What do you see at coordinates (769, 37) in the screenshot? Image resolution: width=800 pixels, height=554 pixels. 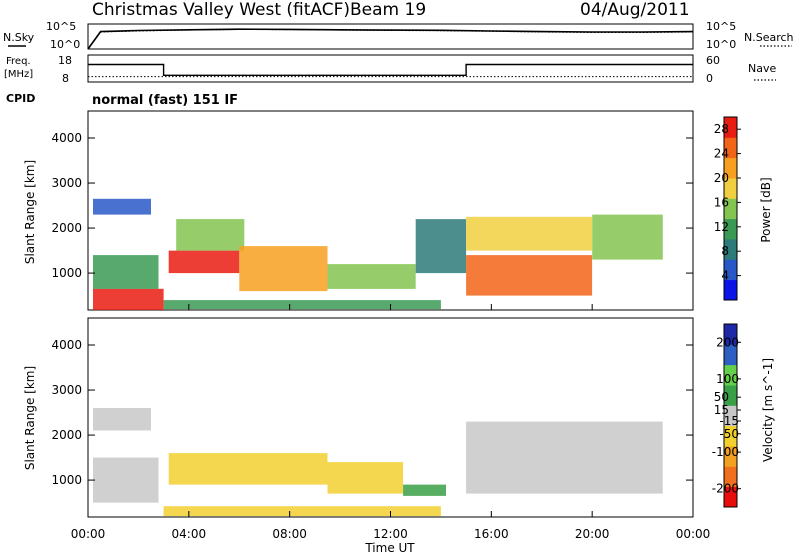 I see `nsearch-label: N.Search` at bounding box center [769, 37].